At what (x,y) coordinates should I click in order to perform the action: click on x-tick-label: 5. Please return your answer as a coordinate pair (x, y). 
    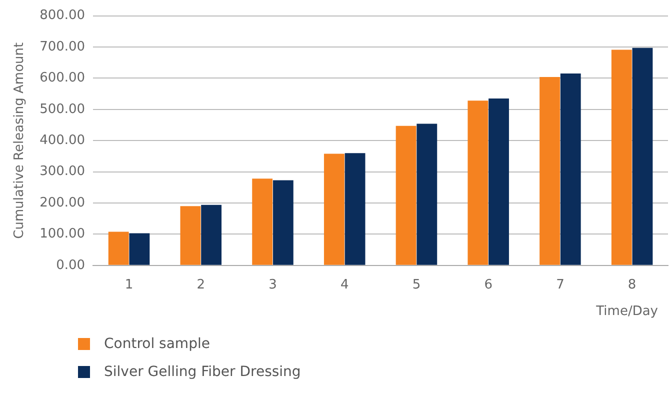
    Looking at the image, I should click on (416, 285).